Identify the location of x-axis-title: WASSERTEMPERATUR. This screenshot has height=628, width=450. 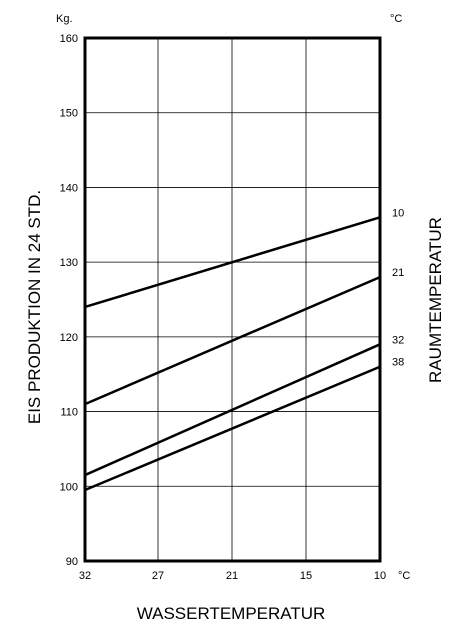
(231, 613).